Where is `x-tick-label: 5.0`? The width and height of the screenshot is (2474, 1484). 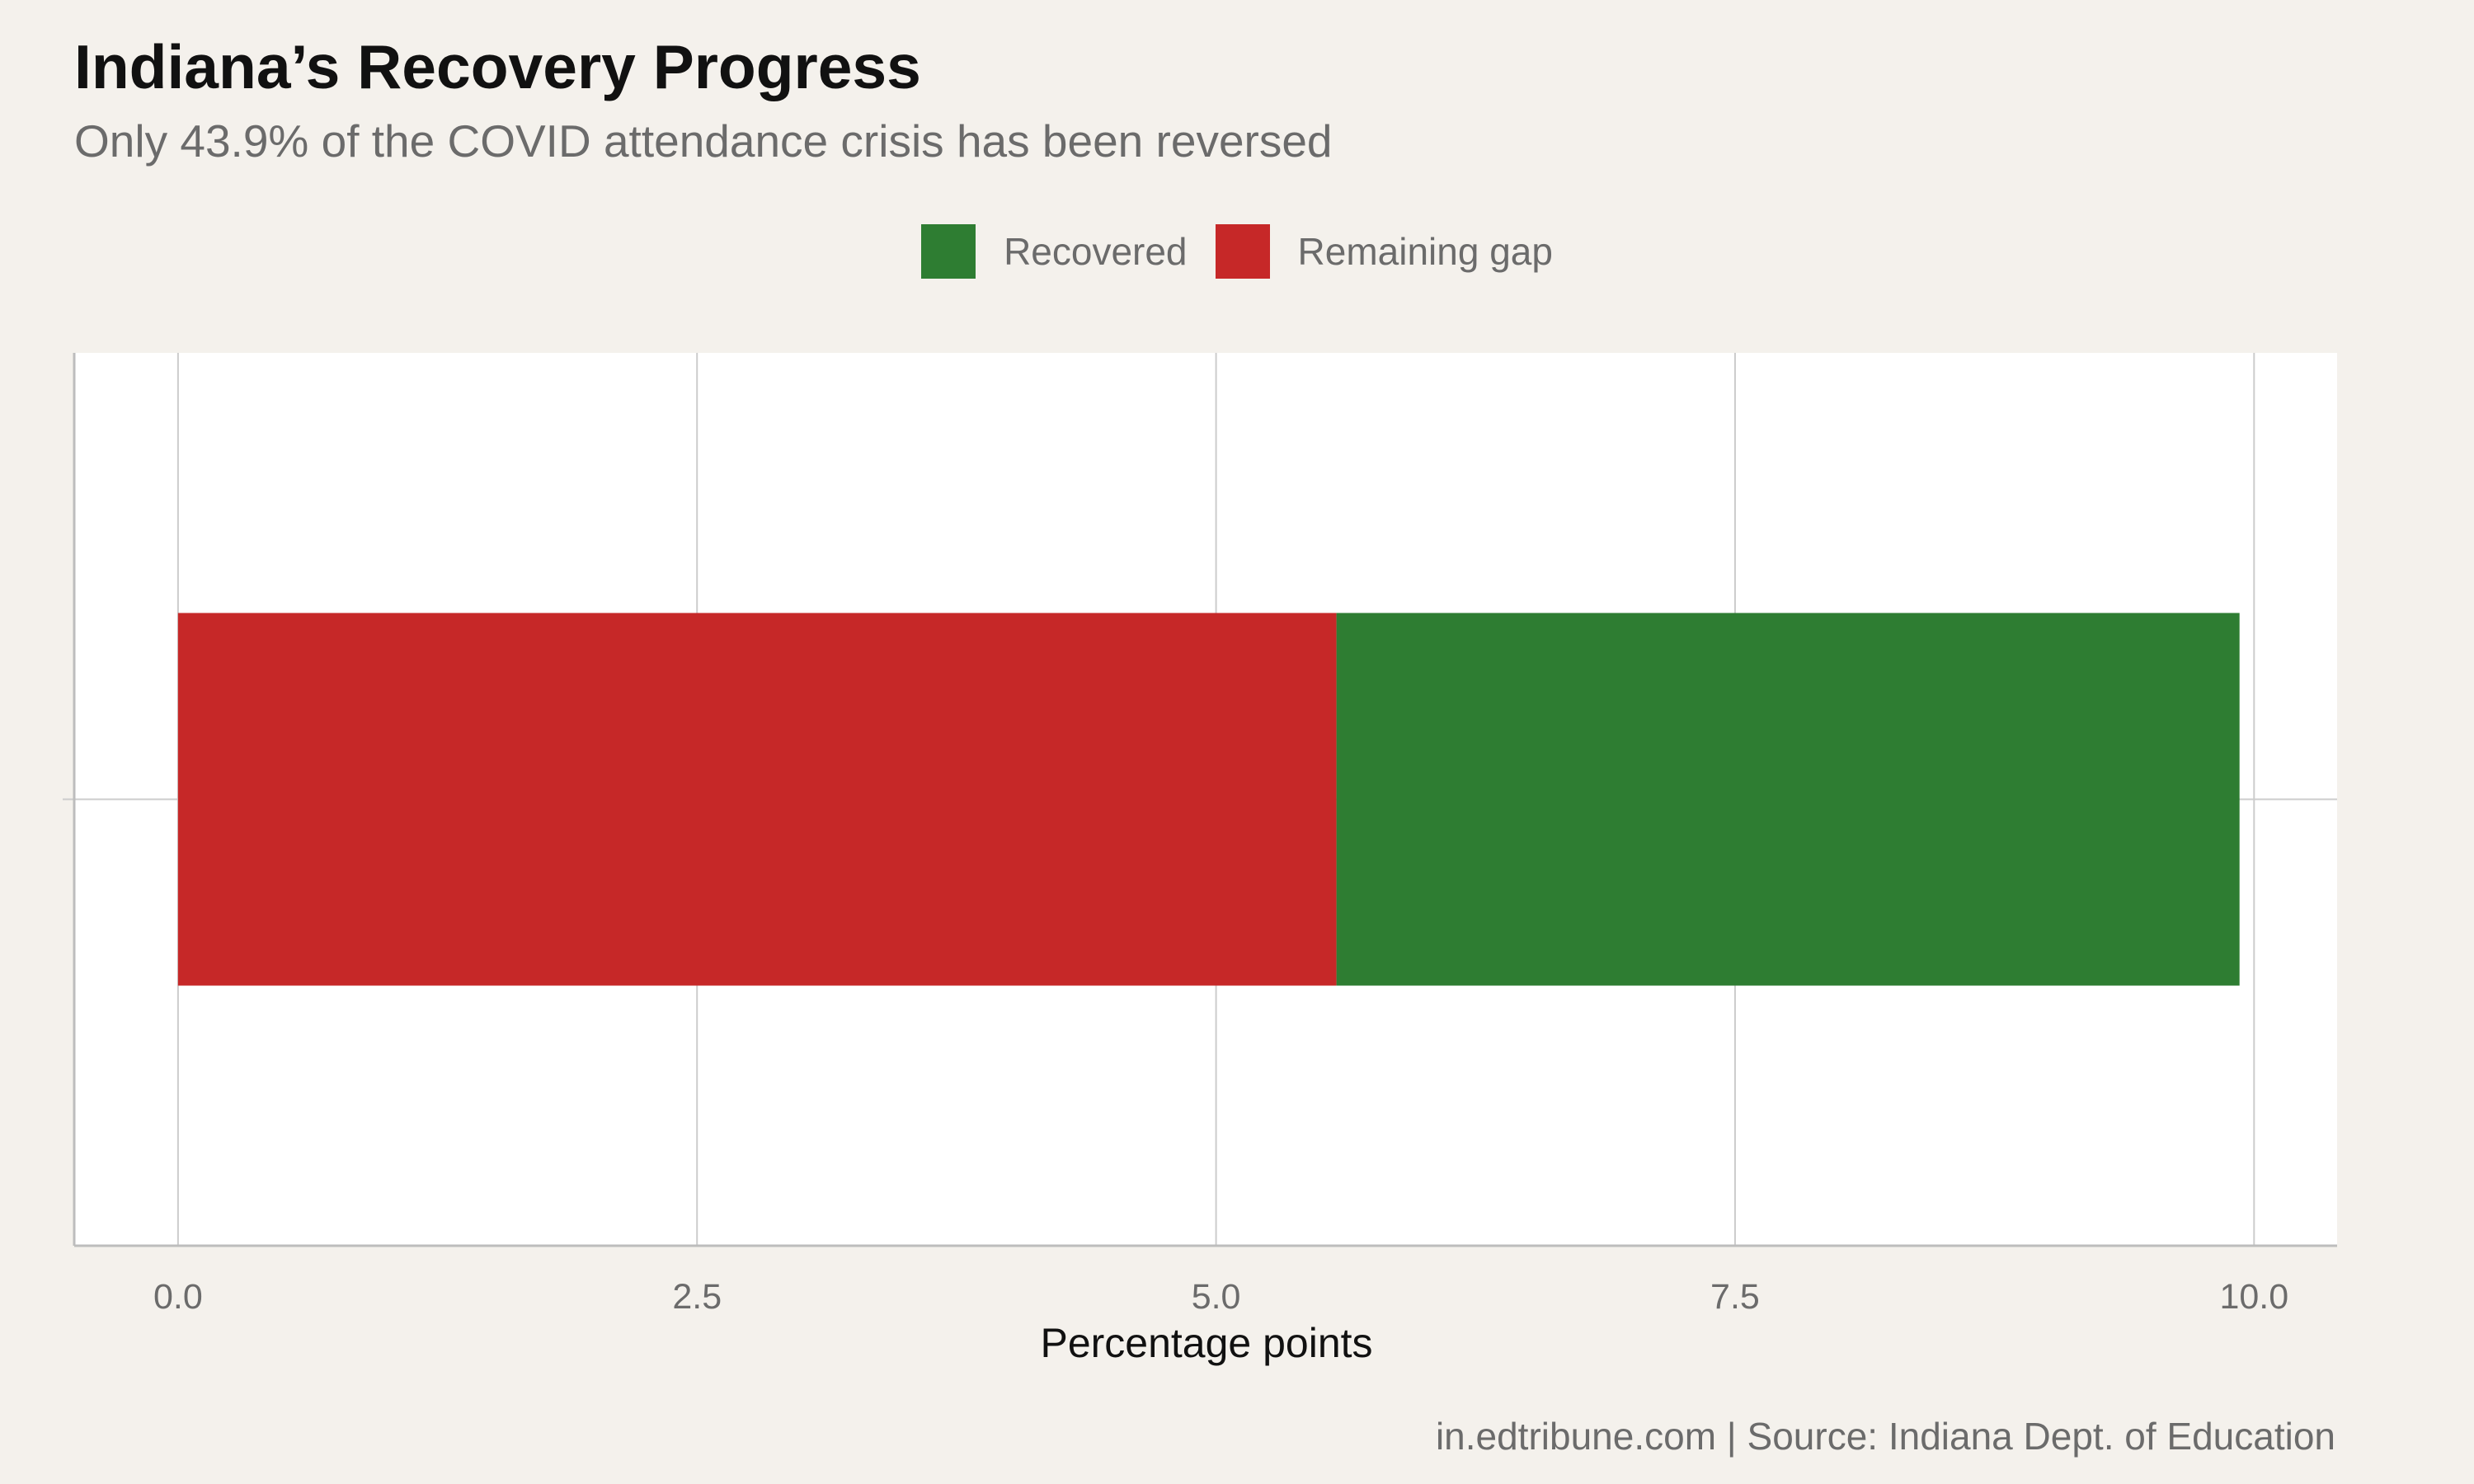 x-tick-label: 5.0 is located at coordinates (1216, 1297).